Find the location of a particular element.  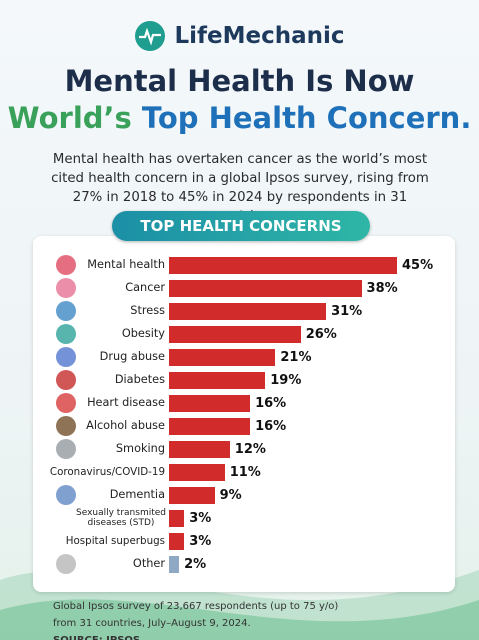

category-label: Stress is located at coordinates (147, 310).